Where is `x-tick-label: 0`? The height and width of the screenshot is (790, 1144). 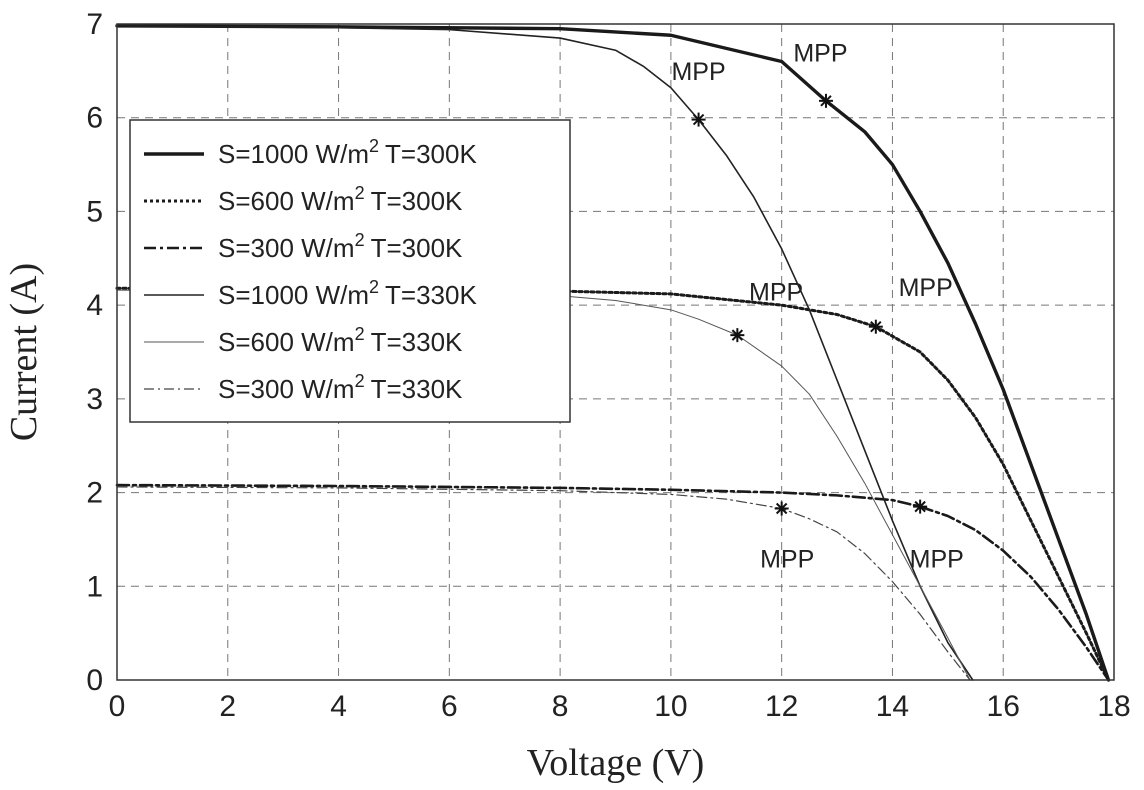 x-tick-label: 0 is located at coordinates (117, 706).